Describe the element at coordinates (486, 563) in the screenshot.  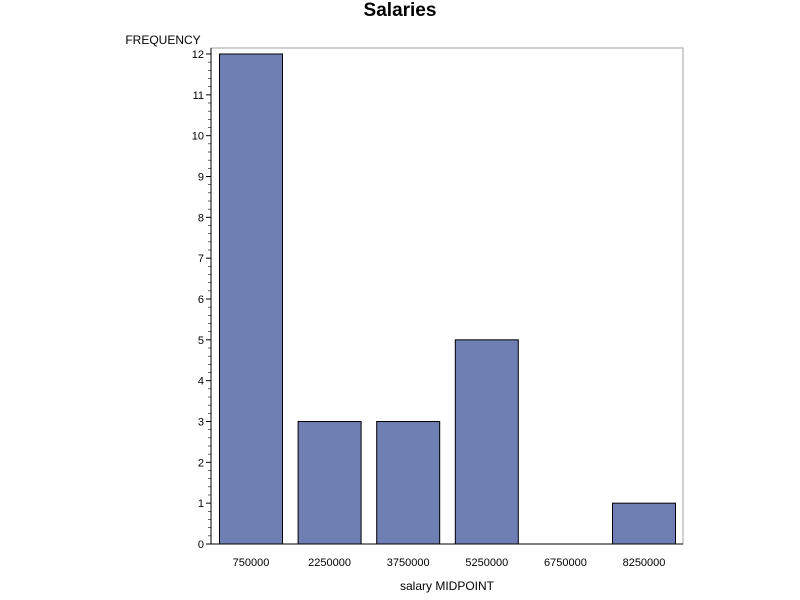
I see `x-tick-label: 5250000` at that location.